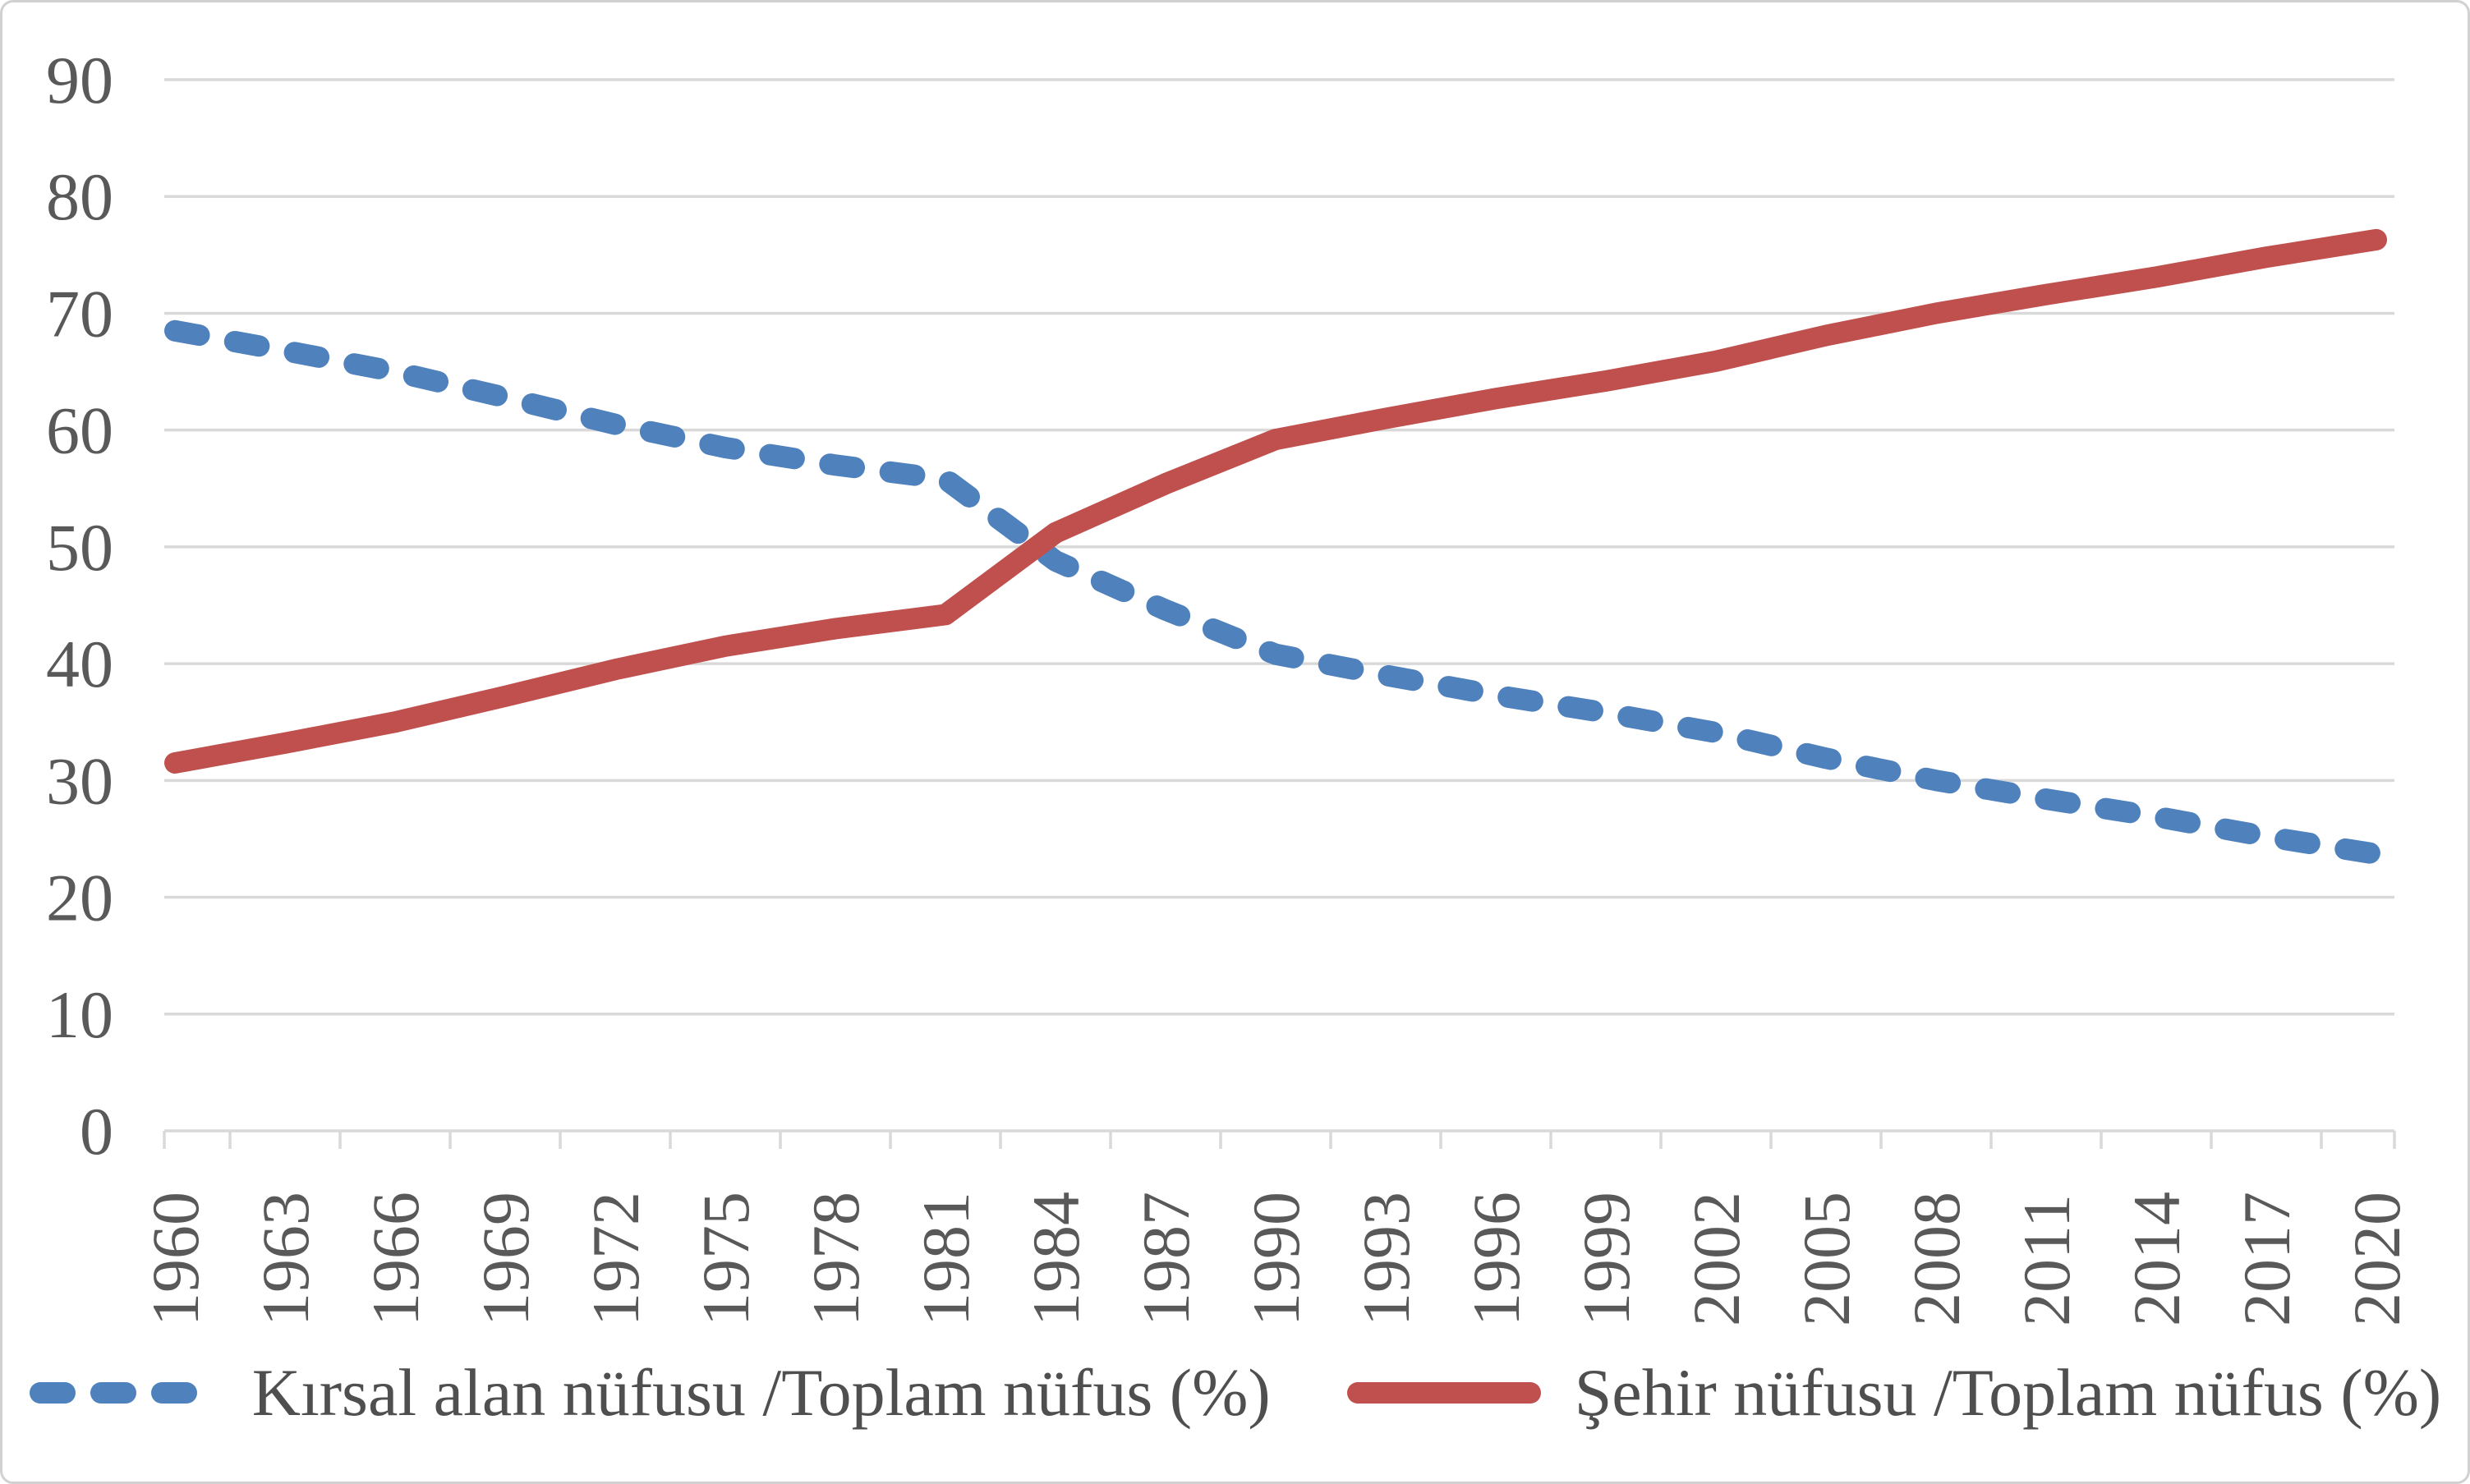 Image resolution: width=2470 pixels, height=1484 pixels. What do you see at coordinates (79, 1015) in the screenshot?
I see `svg-text: 10` at bounding box center [79, 1015].